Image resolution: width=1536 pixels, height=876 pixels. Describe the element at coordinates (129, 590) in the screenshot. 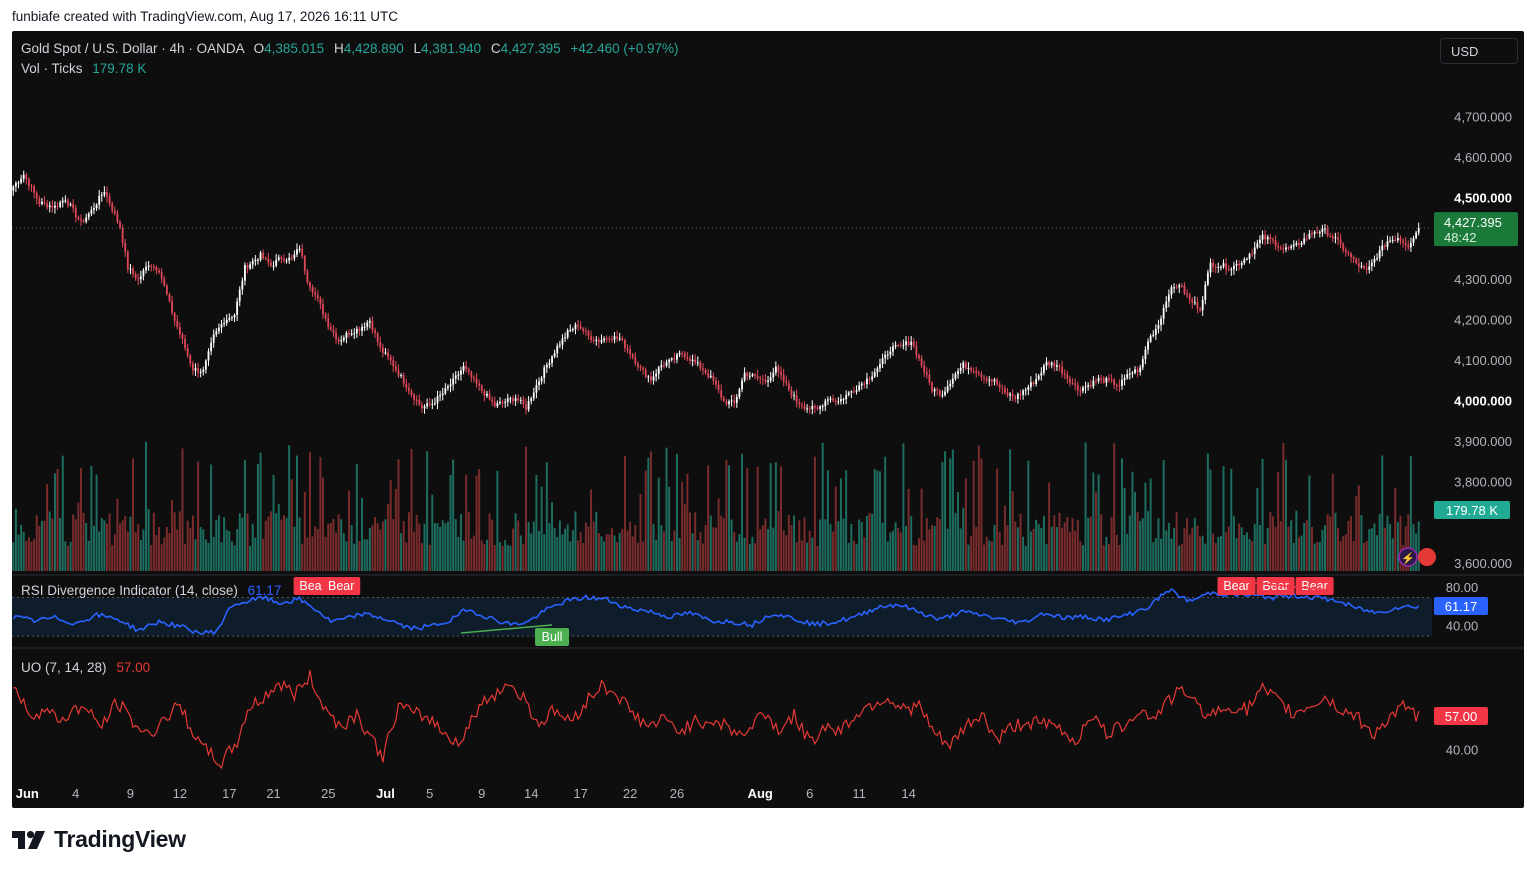

I see `rsi-label: RSI Divergence Indicator (14, close)` at that location.